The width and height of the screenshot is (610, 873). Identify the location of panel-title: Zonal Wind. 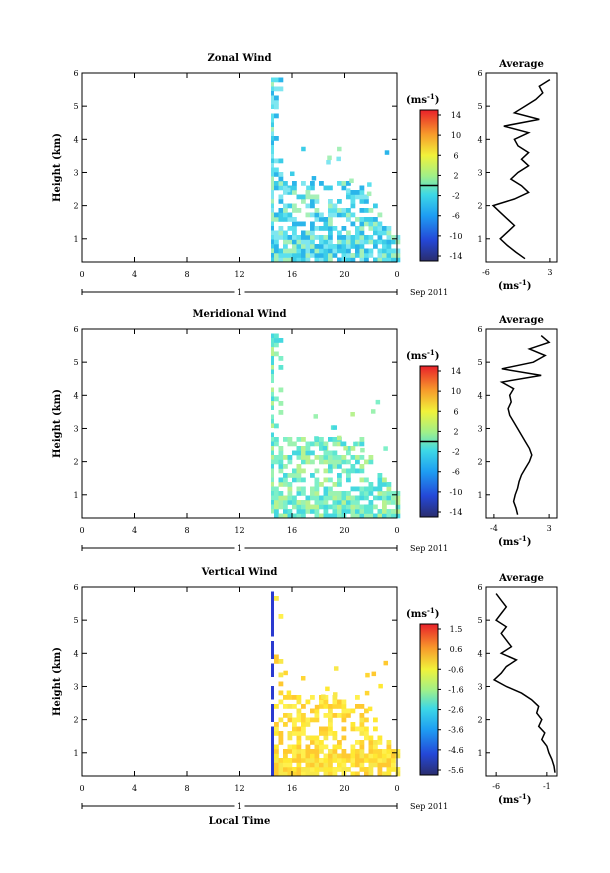
(239, 58).